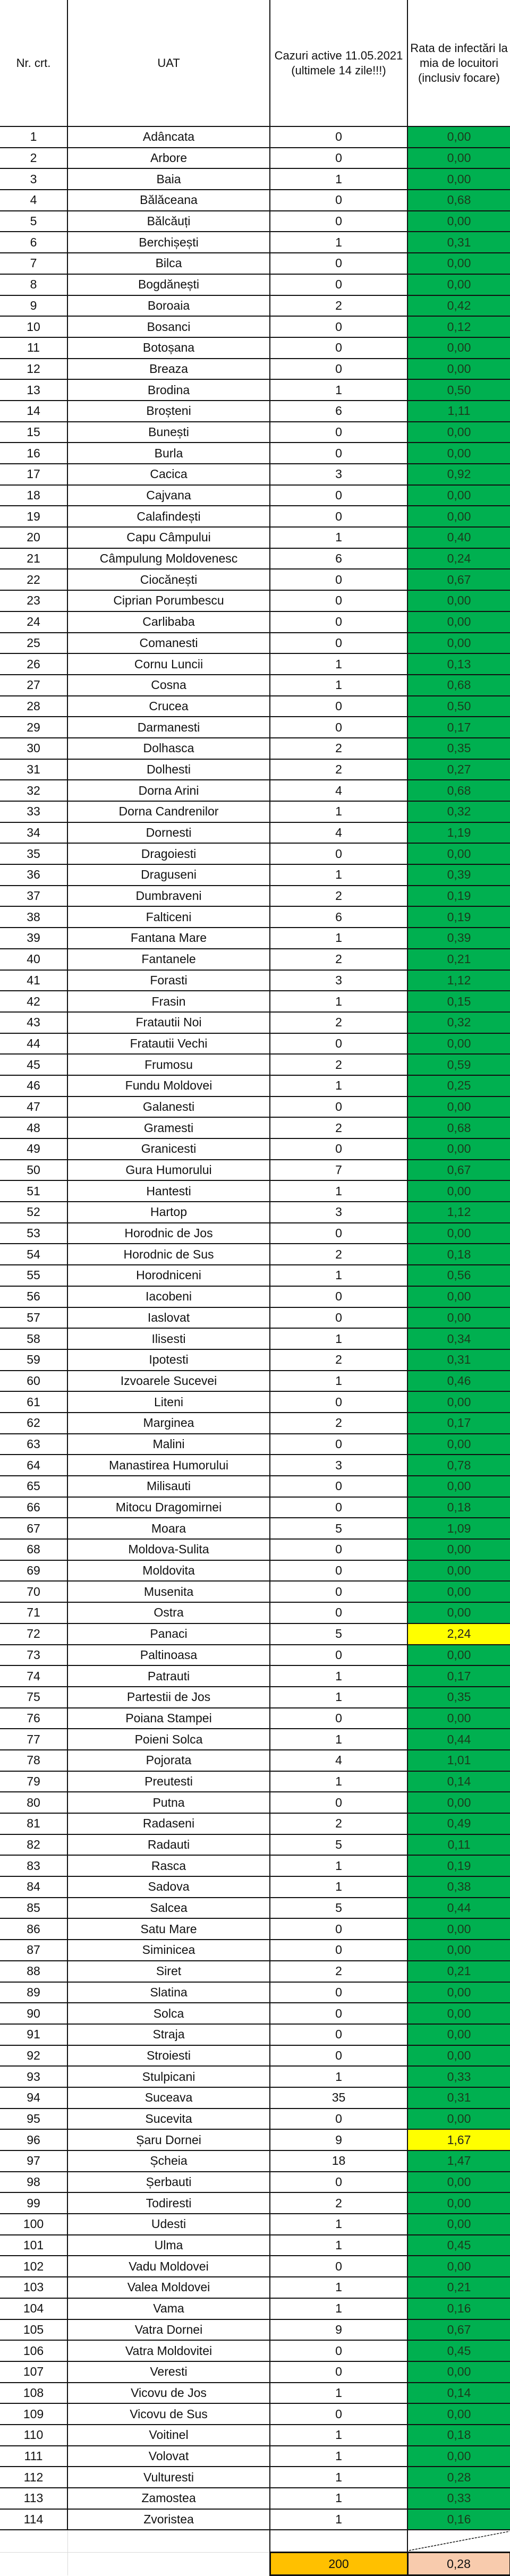 Image resolution: width=510 pixels, height=2576 pixels. I want to click on blank-cell, so click(338, 2541).